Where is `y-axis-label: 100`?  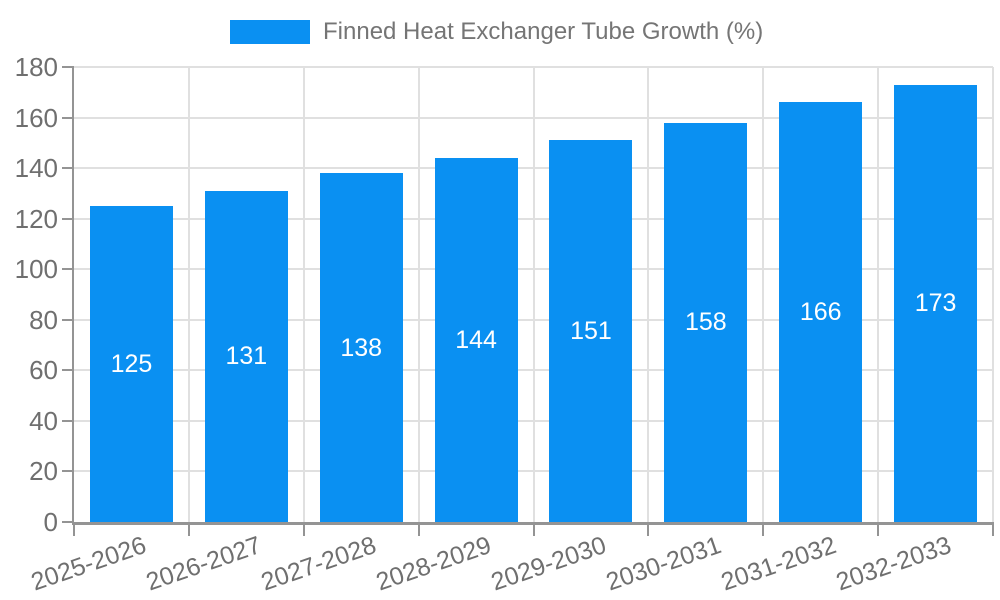
y-axis-label: 100 is located at coordinates (36, 269).